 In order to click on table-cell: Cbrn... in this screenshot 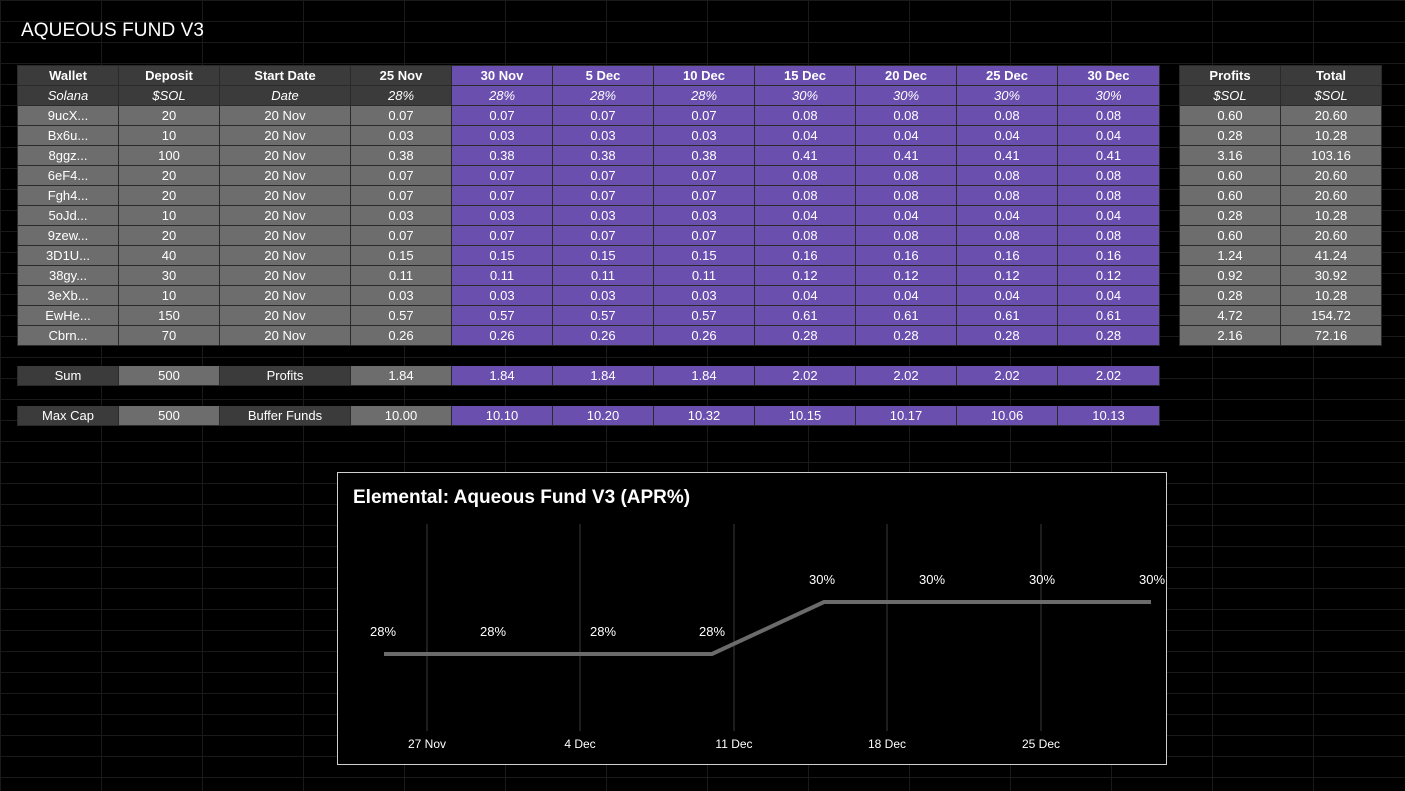, I will do `click(68, 335)`.